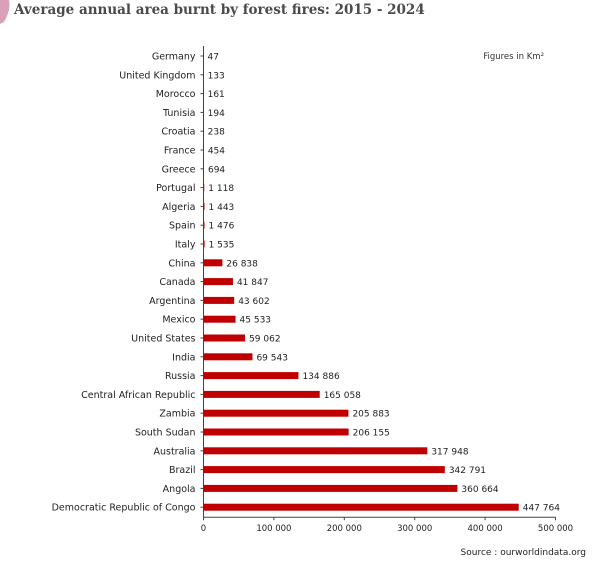  What do you see at coordinates (265, 340) in the screenshot?
I see `value-label: 59 062` at bounding box center [265, 340].